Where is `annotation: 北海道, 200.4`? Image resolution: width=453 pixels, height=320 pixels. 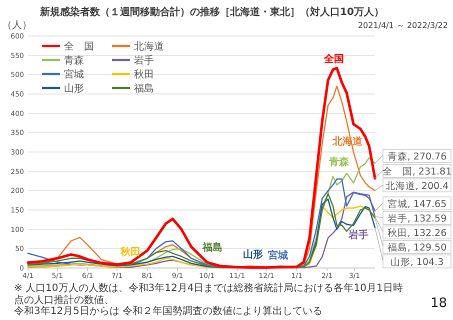 annotation: 北海道, 200.4 is located at coordinates (417, 186).